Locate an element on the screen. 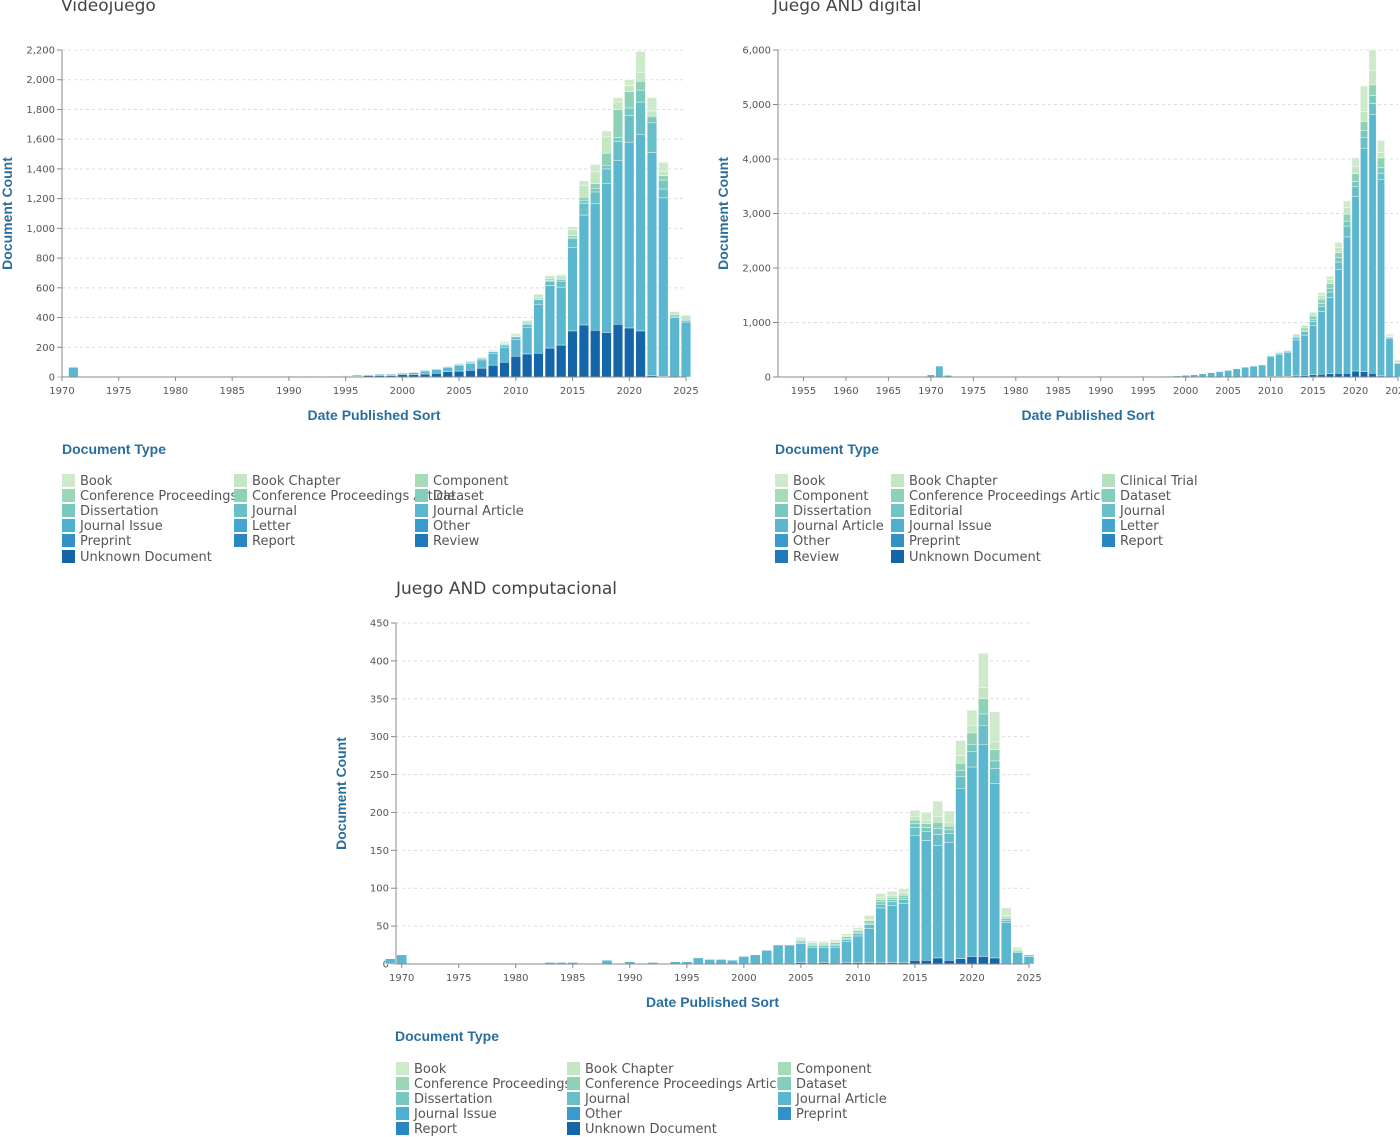 The width and height of the screenshot is (1400, 1137). chart-title: Juego AND computacional is located at coordinates (507, 589).